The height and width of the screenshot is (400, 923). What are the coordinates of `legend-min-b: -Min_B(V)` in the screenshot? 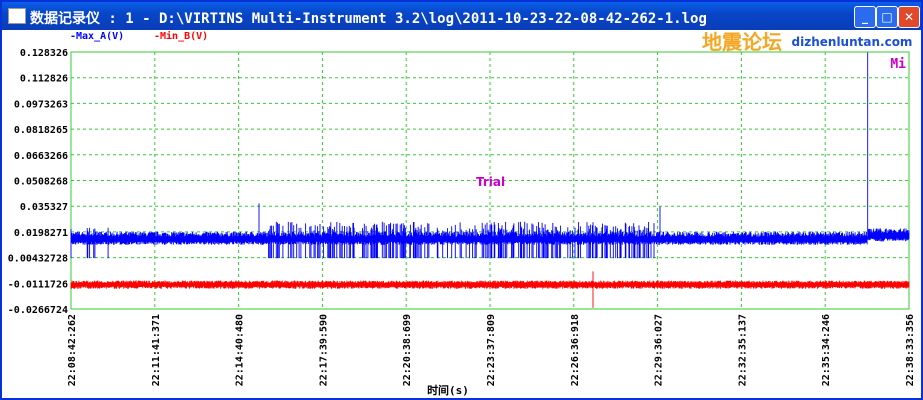 It's located at (181, 36).